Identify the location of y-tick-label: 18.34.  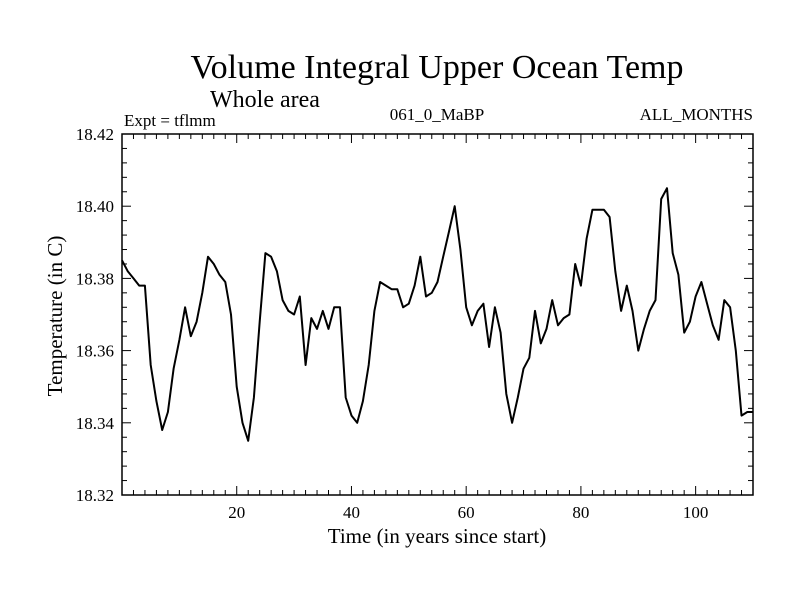
(95, 423).